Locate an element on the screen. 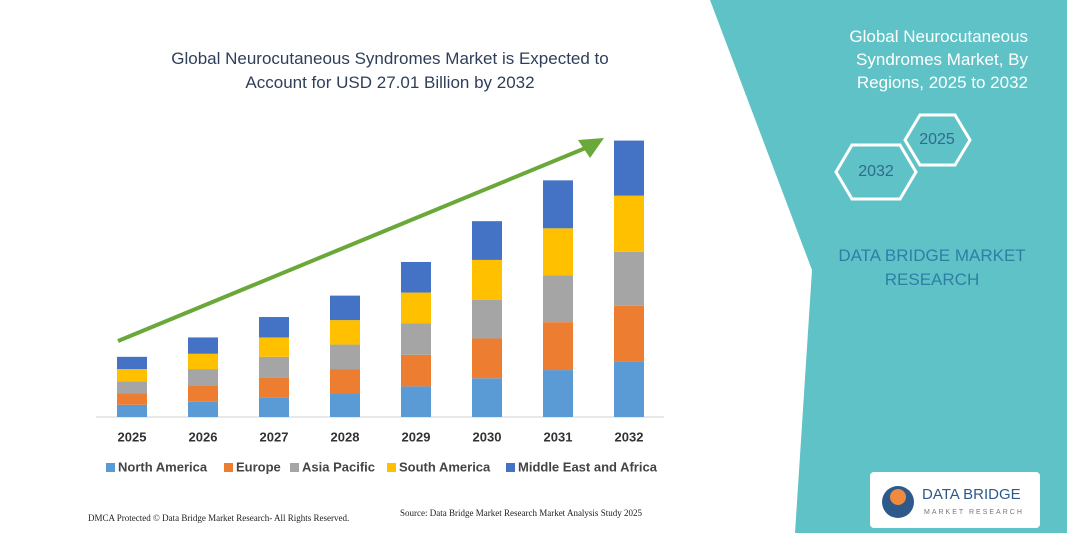  hex-label: 2025 is located at coordinates (937, 139).